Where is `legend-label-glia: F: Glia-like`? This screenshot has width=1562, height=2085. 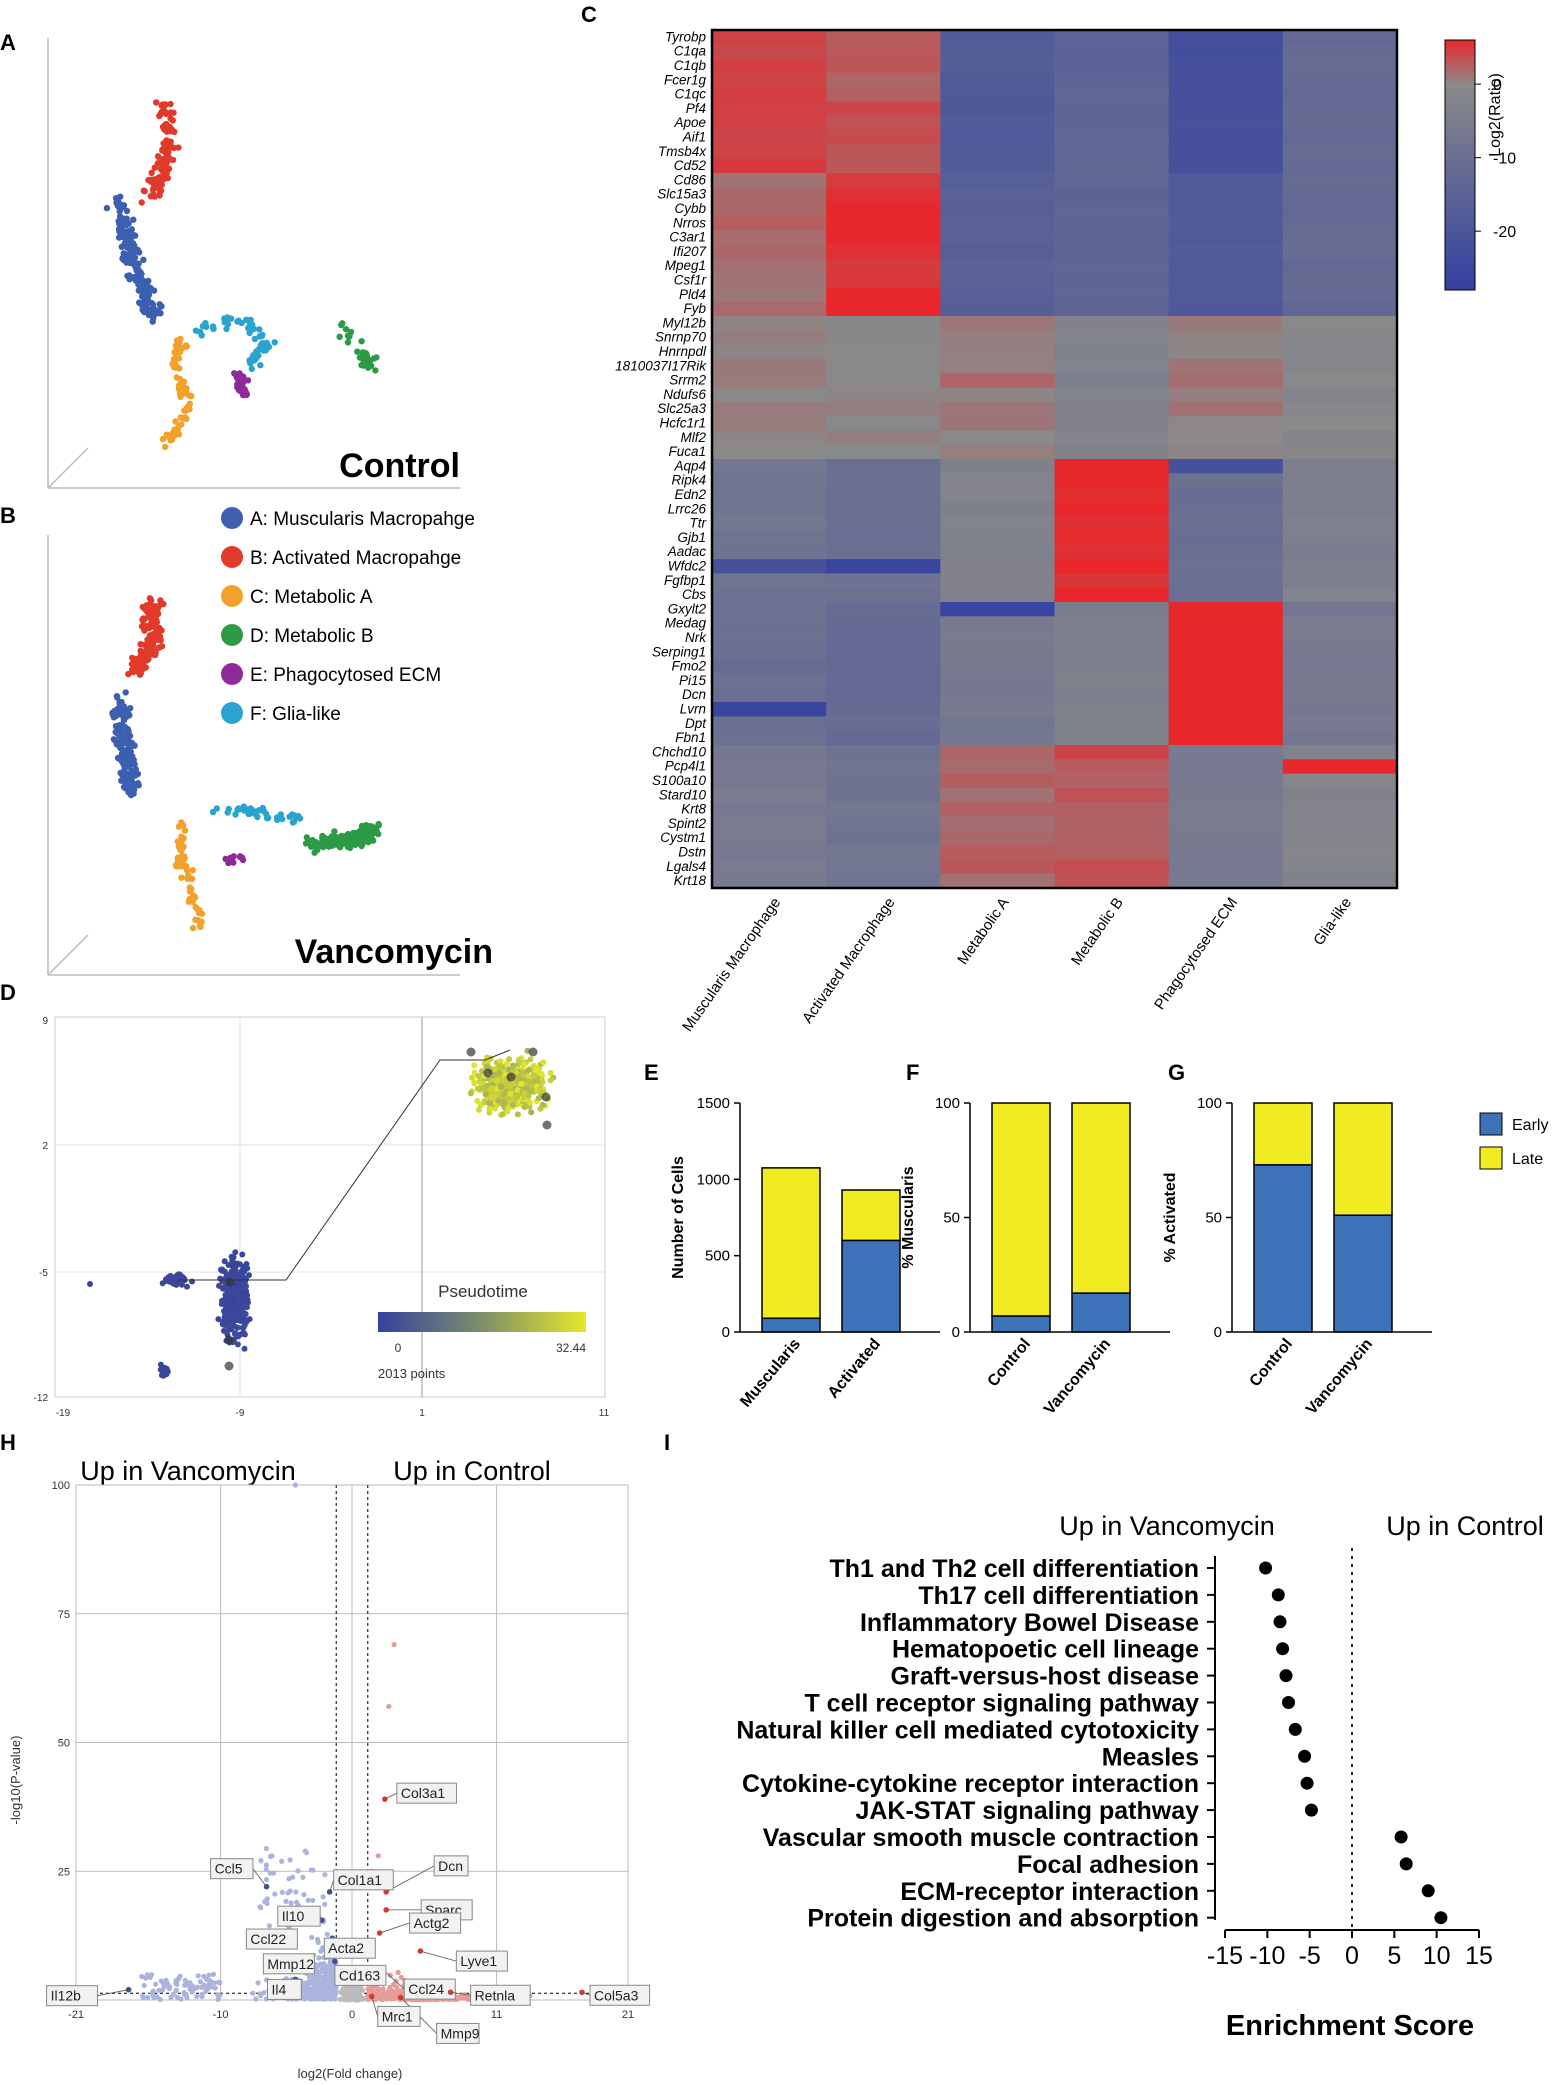 legend-label-glia: F: Glia-like is located at coordinates (295, 714).